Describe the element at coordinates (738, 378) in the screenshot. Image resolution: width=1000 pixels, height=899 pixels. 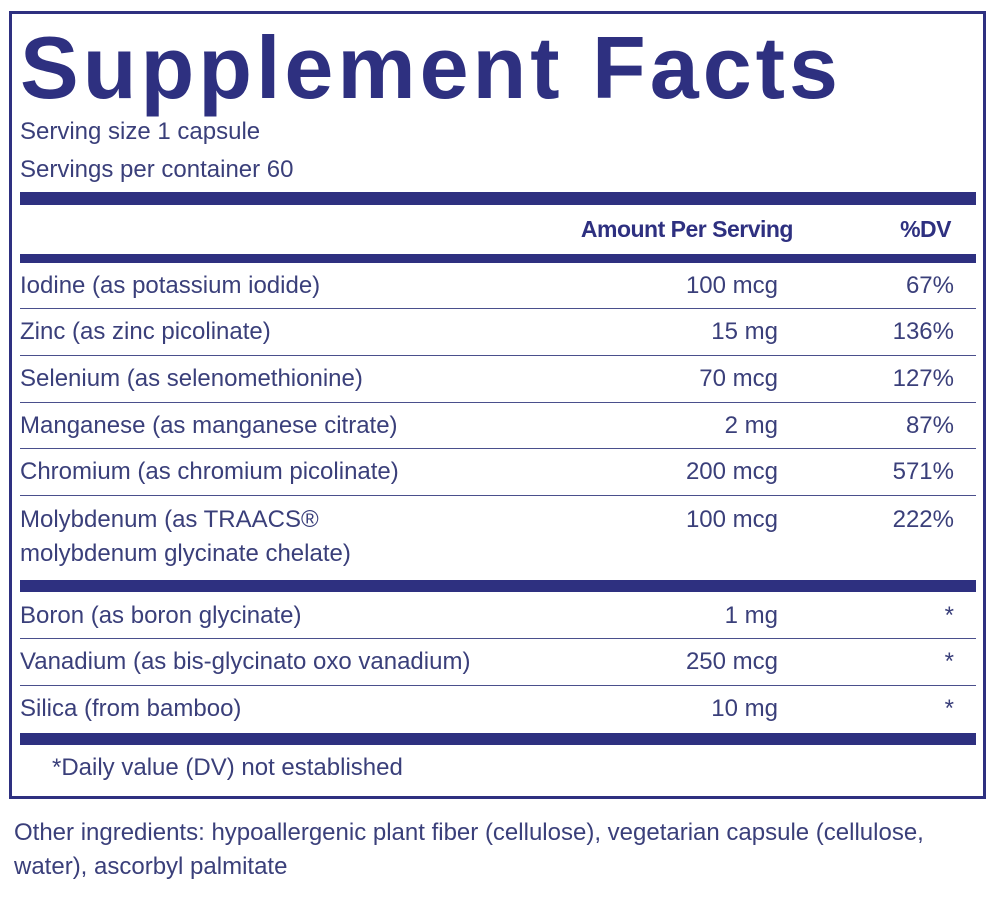
I see `nutrient-amount: 70 mcg` at that location.